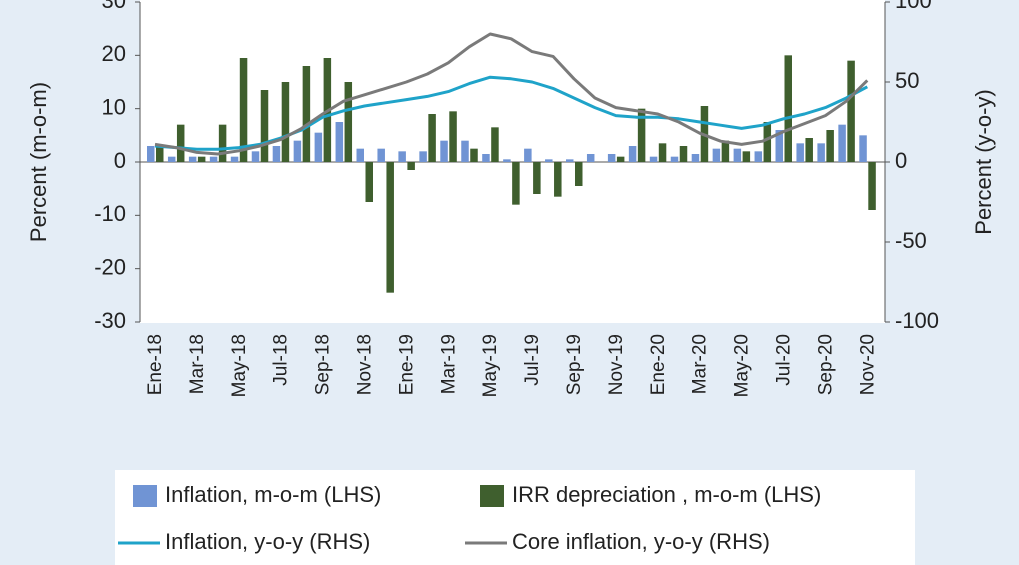  Describe the element at coordinates (114, 53) in the screenshot. I see `y-tick-label: 20` at that location.